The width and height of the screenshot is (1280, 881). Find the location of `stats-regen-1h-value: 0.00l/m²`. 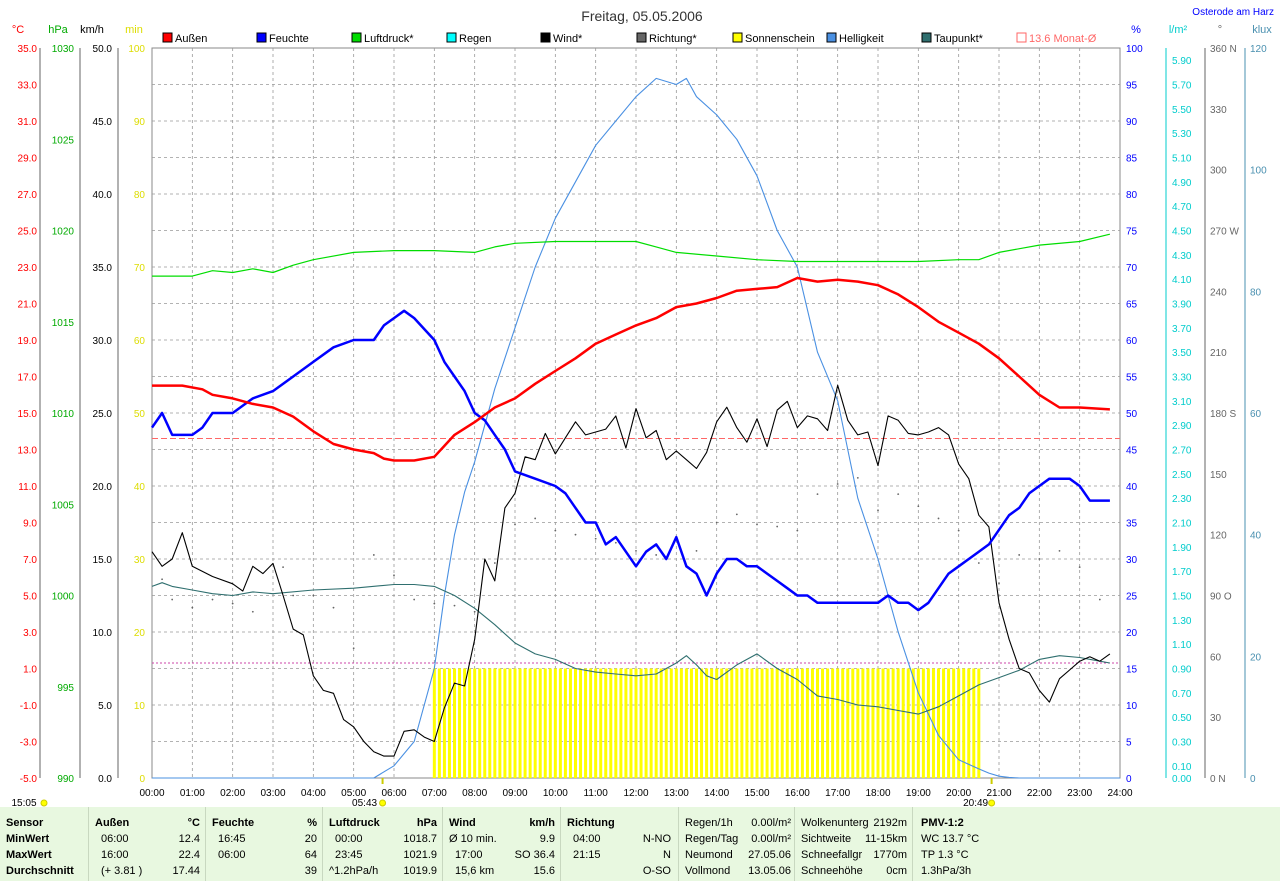

stats-regen-1h-value: 0.00l/m² is located at coordinates (771, 823).